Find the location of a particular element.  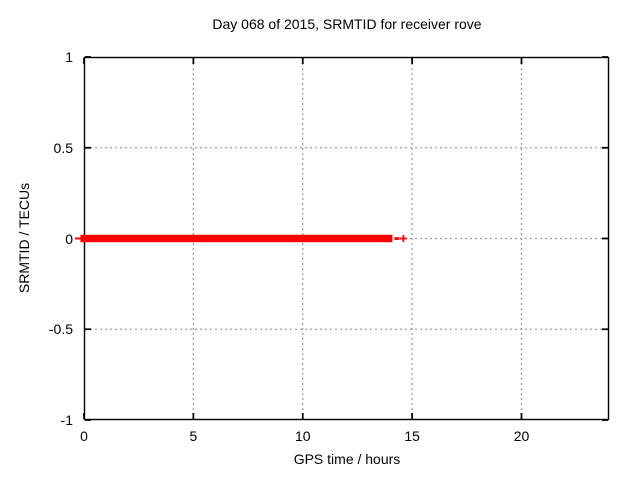

y-tick-label: -1 is located at coordinates (66, 420).